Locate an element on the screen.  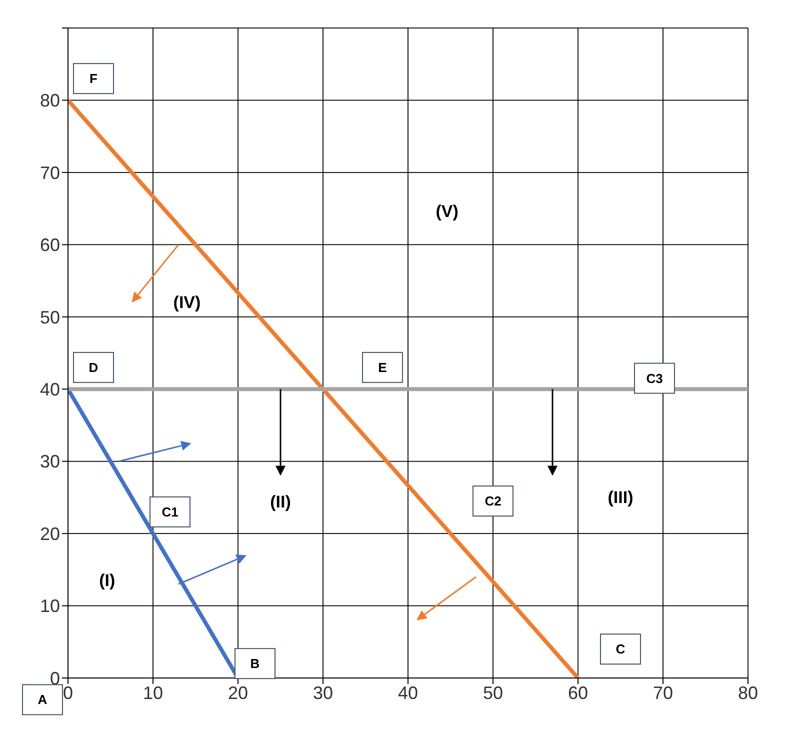
annotation: E is located at coordinates (383, 367).